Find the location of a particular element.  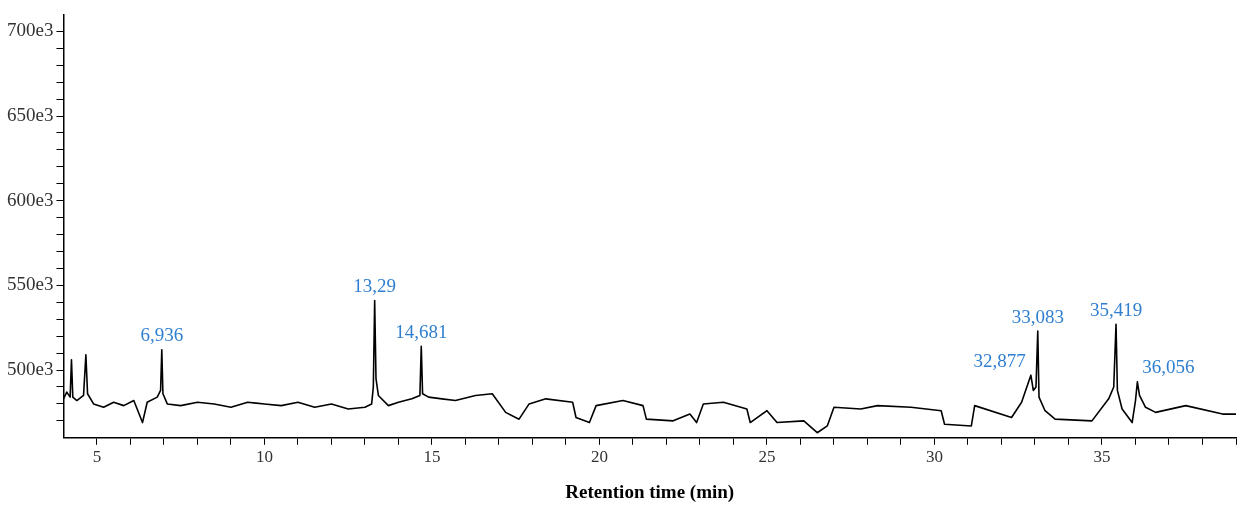

y-tick-label: 550e3 is located at coordinates (30, 284).